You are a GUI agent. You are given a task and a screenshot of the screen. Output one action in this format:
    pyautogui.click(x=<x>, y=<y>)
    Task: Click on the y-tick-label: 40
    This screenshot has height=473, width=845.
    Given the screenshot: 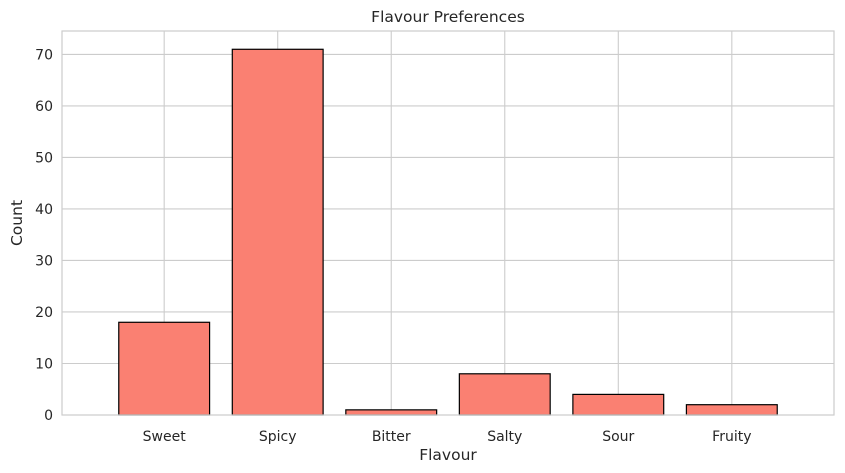 What is the action you would take?
    pyautogui.click(x=44, y=210)
    